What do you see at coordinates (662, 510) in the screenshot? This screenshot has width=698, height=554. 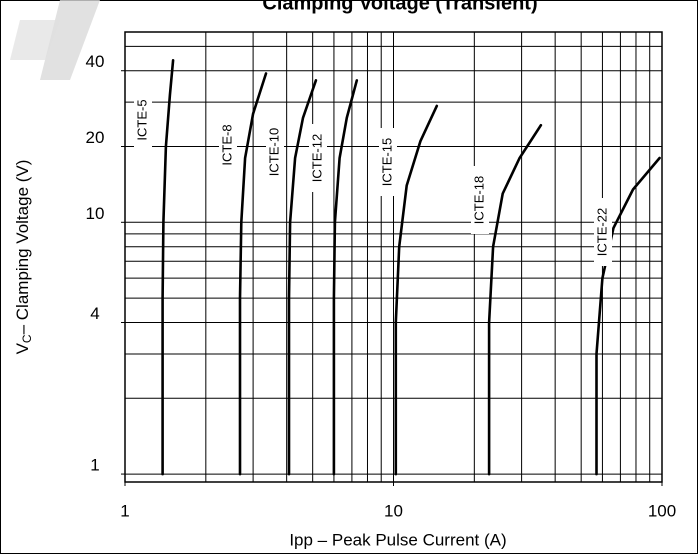 I see `x-tick-label: 100` at bounding box center [662, 510].